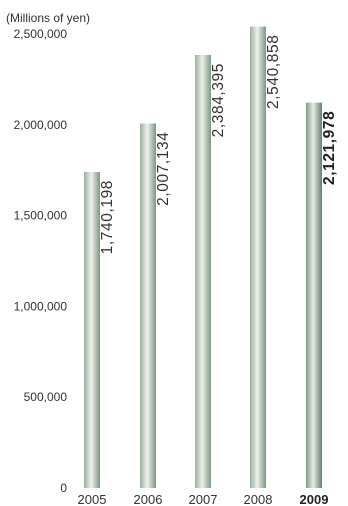 The height and width of the screenshot is (506, 348). What do you see at coordinates (314, 499) in the screenshot?
I see `x-tick-label: 2009` at bounding box center [314, 499].